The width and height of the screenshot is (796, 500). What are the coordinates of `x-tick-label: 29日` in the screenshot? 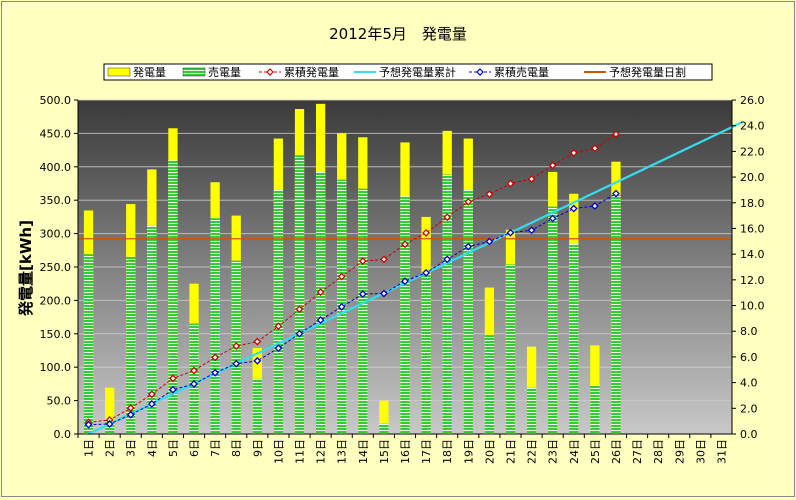 It's located at (679, 451).